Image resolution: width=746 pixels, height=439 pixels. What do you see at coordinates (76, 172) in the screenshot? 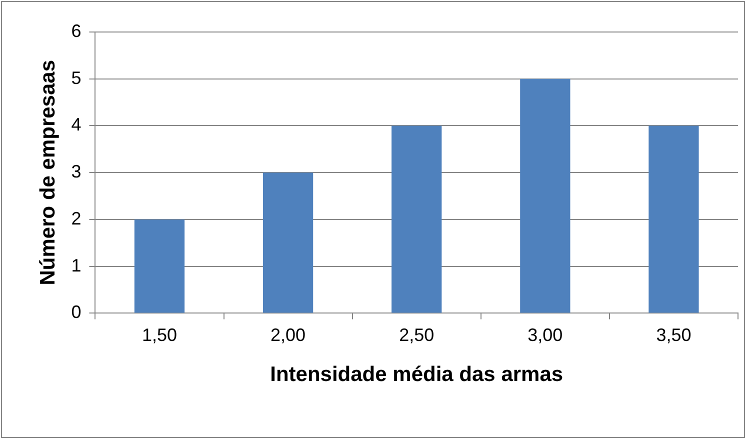
I see `y-tick-label: 3` at bounding box center [76, 172].